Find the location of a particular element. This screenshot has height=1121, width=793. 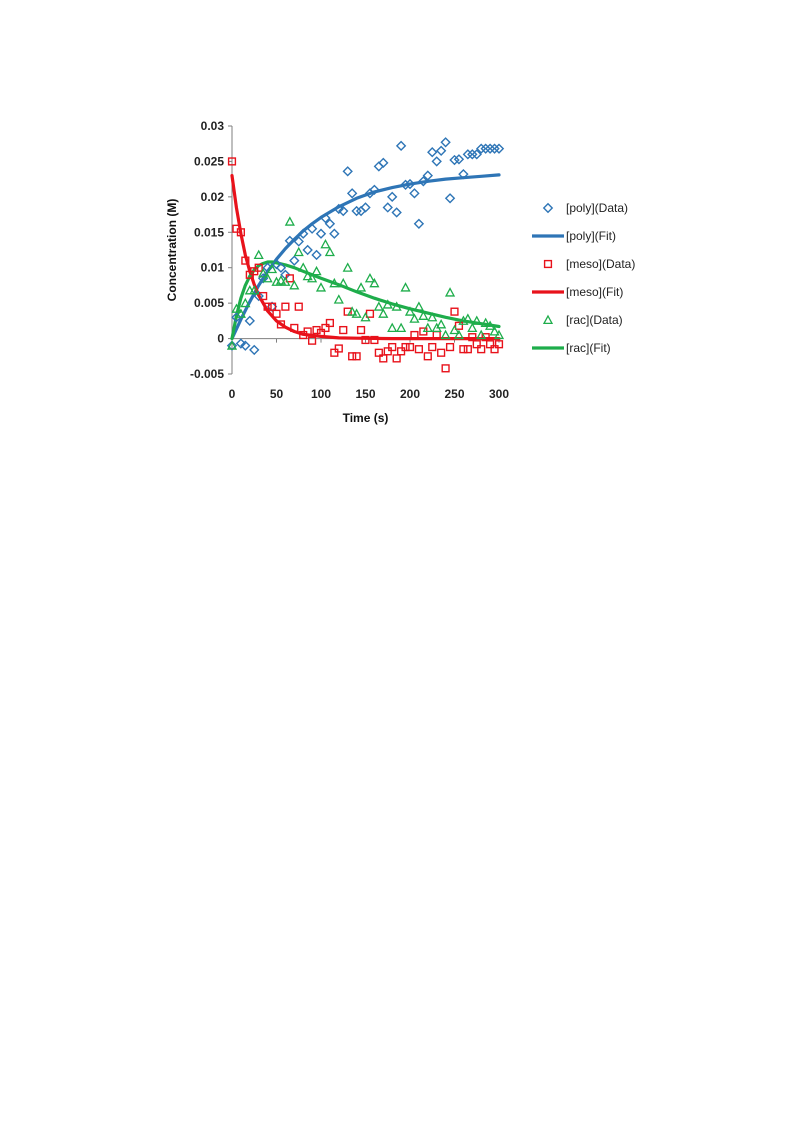

x-tick-label: 50 is located at coordinates (277, 394).